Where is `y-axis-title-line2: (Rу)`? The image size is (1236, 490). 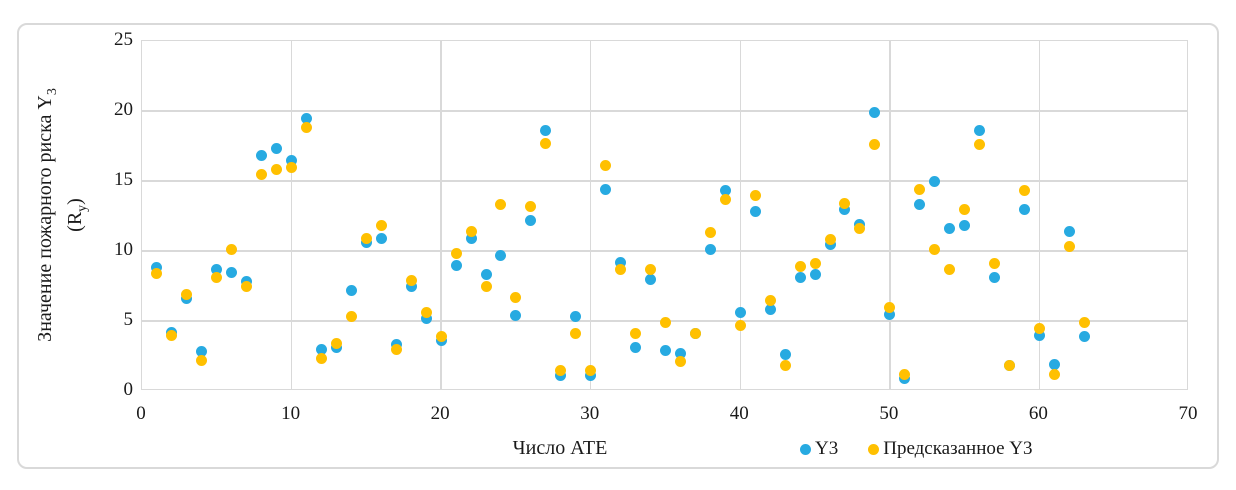
y-axis-title-line2: (Rу) is located at coordinates (77, 215).